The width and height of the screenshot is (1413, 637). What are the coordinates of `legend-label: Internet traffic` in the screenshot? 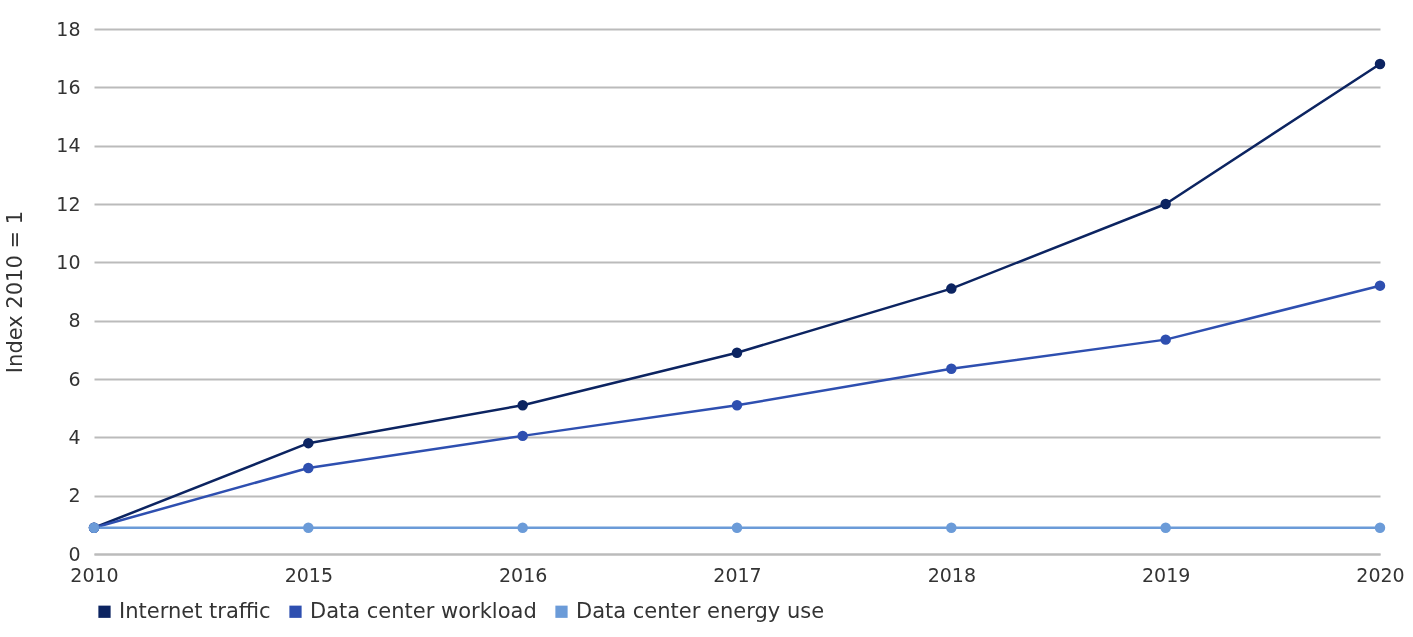 It's located at (195, 610).